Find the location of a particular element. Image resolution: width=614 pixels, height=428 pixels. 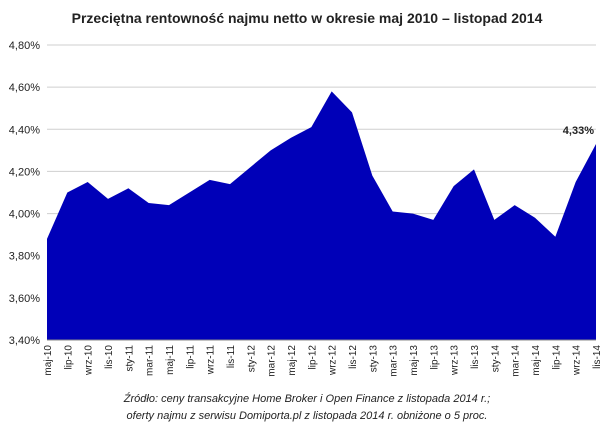

x-tick-label: maj-10 is located at coordinates (48, 360).